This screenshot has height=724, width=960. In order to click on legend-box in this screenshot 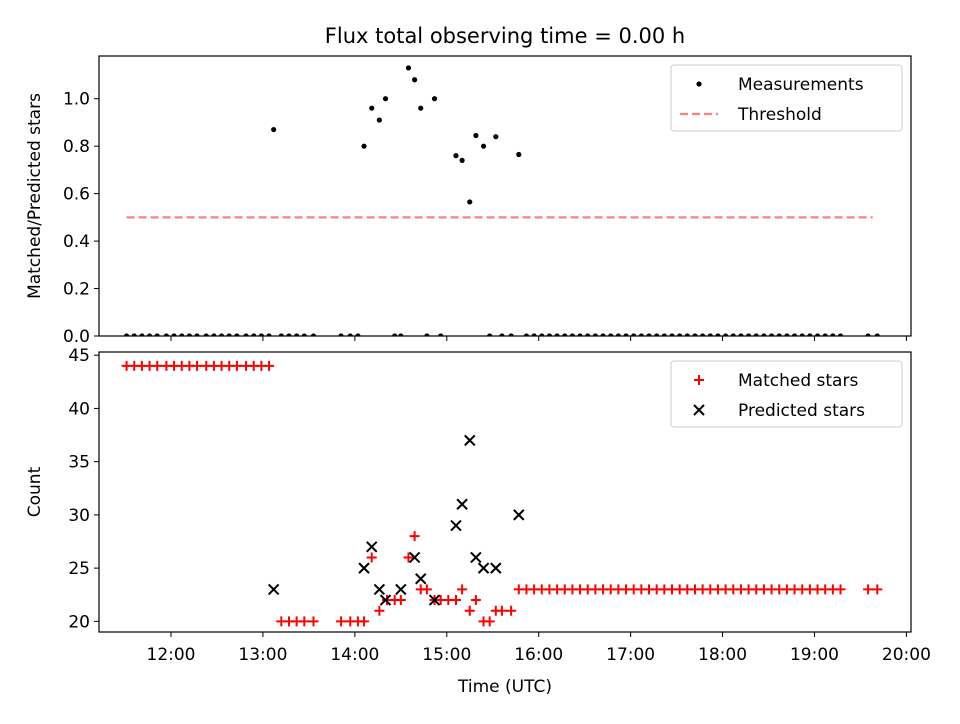, I will do `click(786, 98)`.